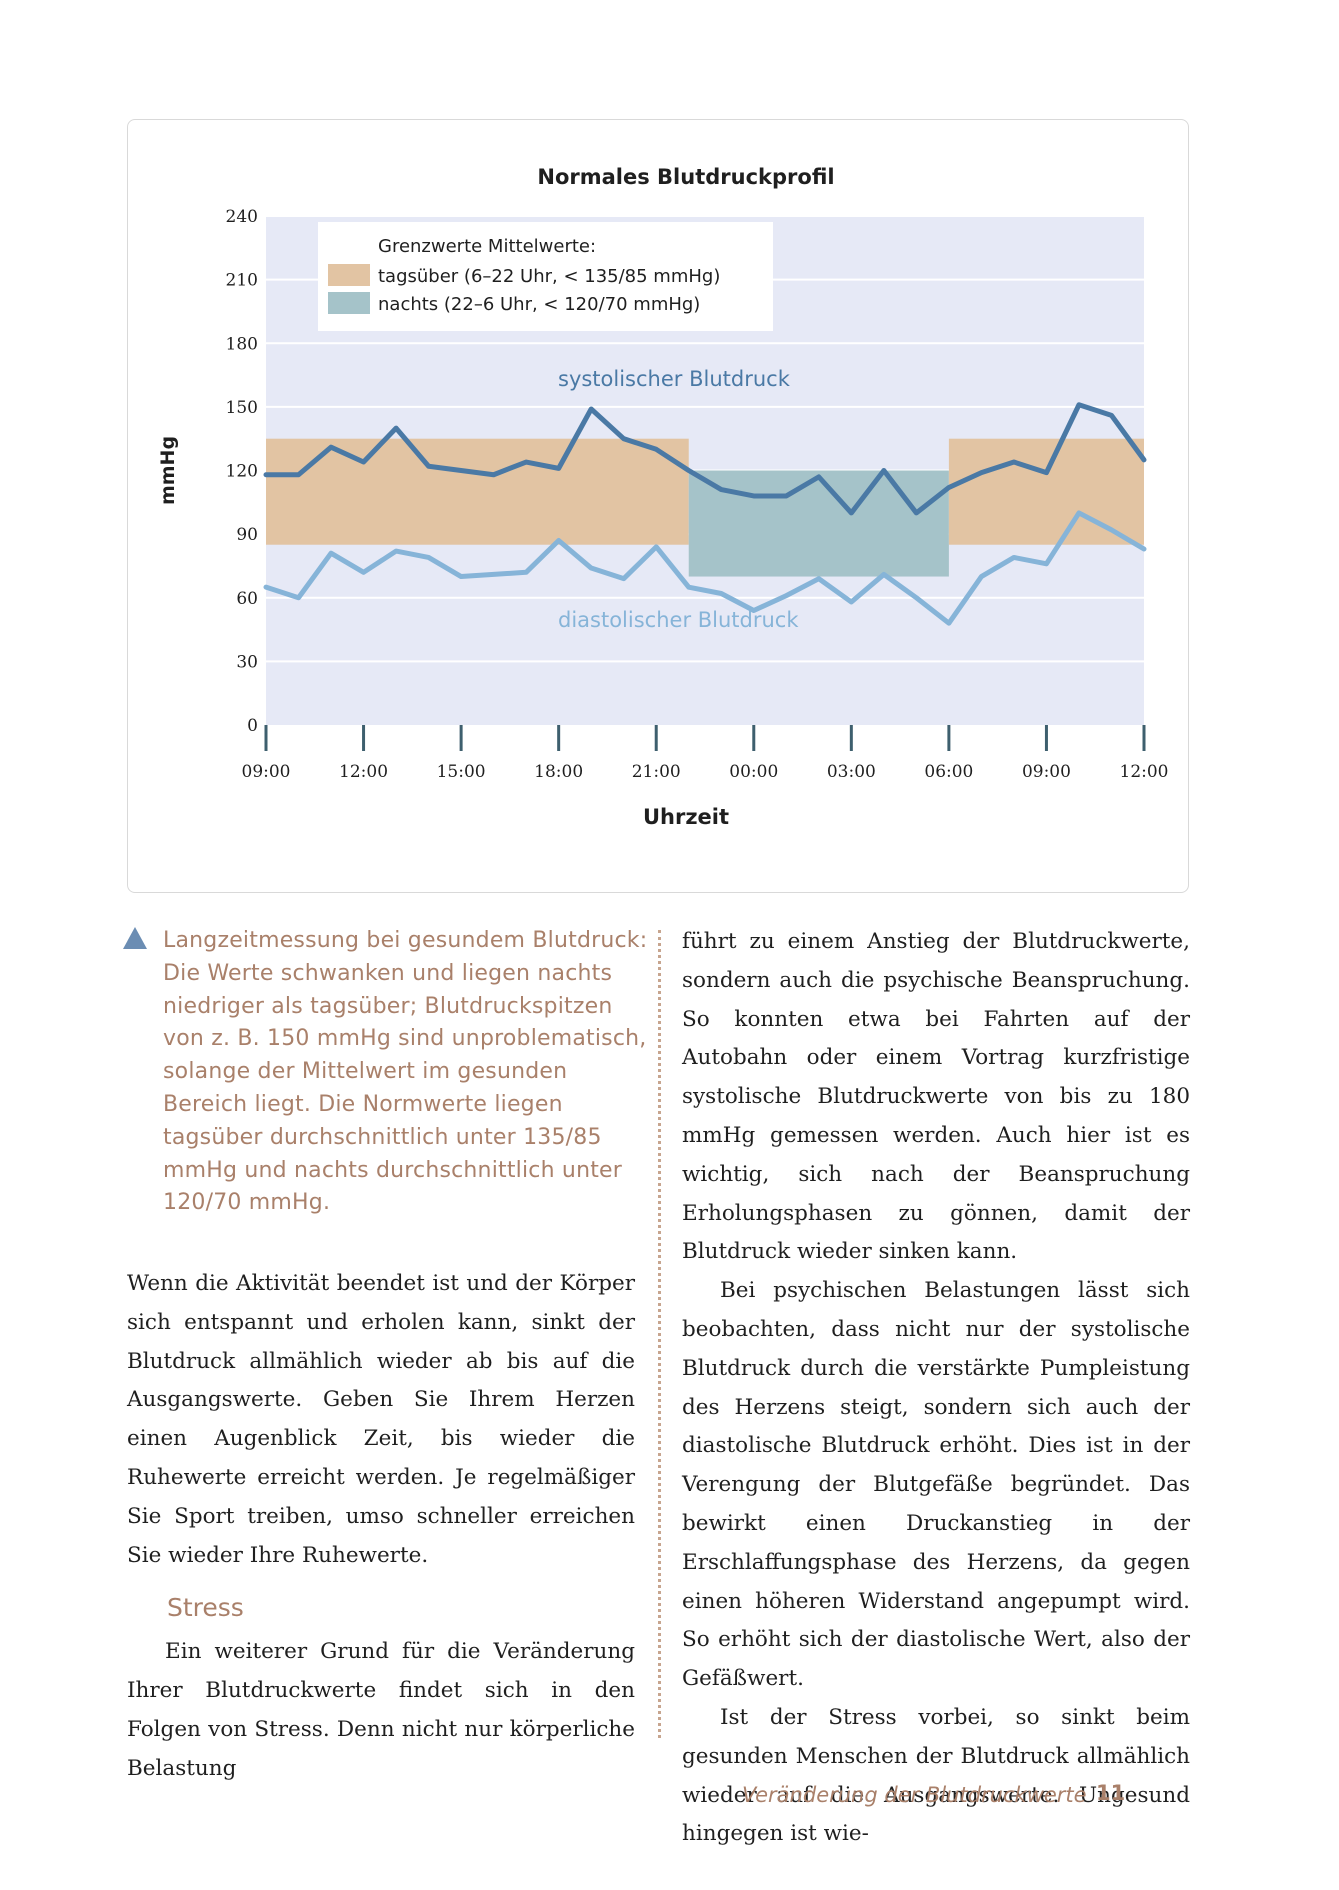 The width and height of the screenshot is (1339, 1890). I want to click on x-tick-label: 03:00, so click(851, 772).